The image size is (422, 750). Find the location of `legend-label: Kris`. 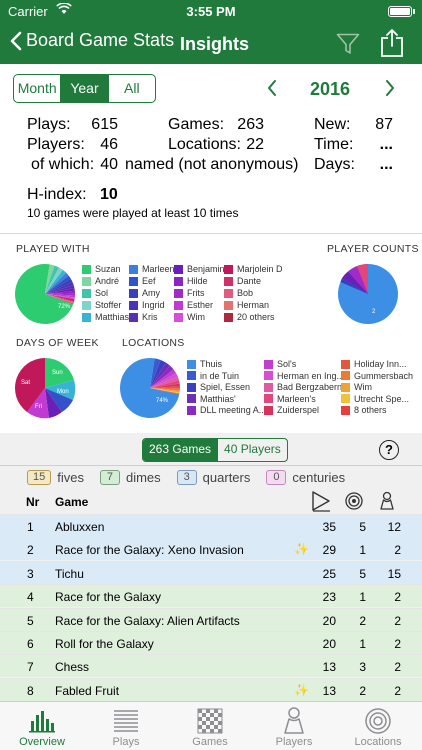

legend-label: Kris is located at coordinates (150, 317).